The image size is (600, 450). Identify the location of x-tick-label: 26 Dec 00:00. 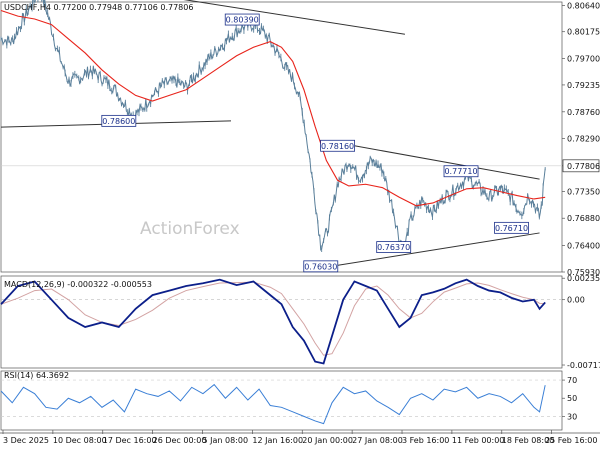
(180, 440).